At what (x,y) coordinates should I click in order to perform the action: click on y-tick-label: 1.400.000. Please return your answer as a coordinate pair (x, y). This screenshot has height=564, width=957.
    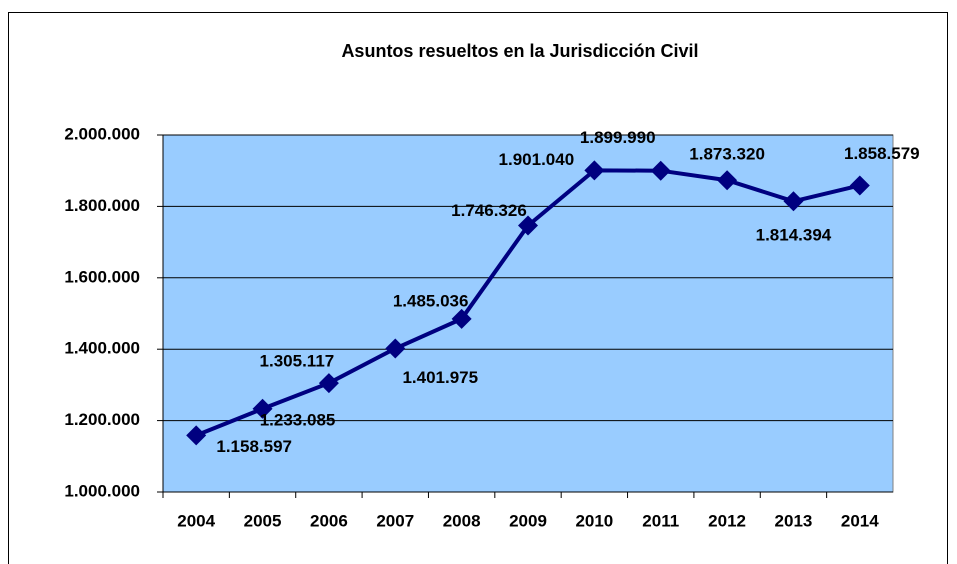
    Looking at the image, I should click on (102, 348).